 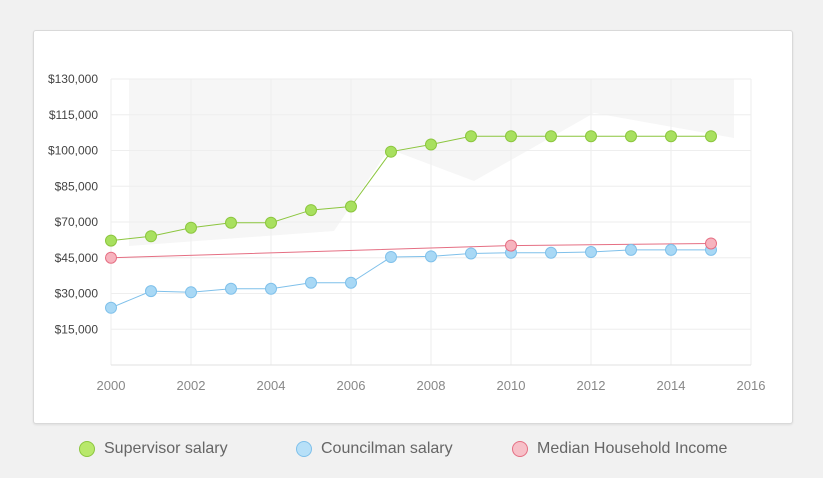 I want to click on x-tick-label: 2010, so click(x=511, y=385).